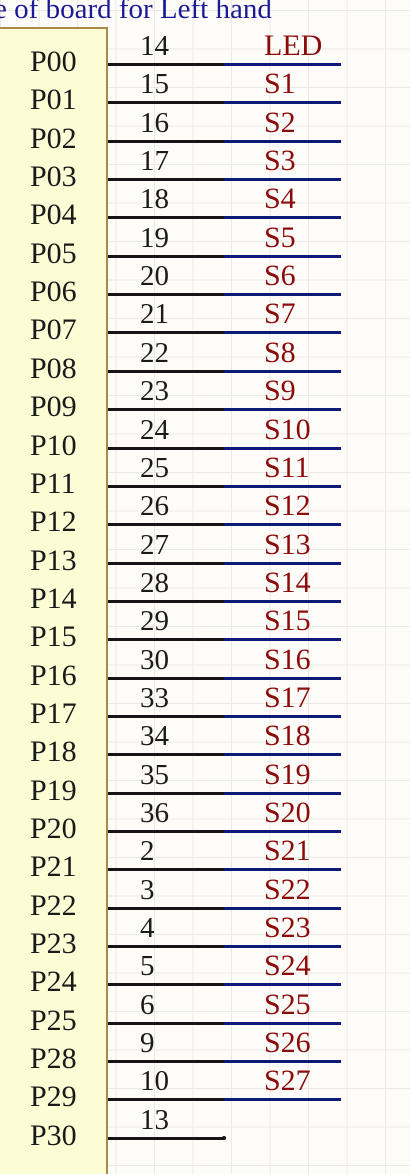  What do you see at coordinates (280, 161) in the screenshot?
I see `net-label: S3` at bounding box center [280, 161].